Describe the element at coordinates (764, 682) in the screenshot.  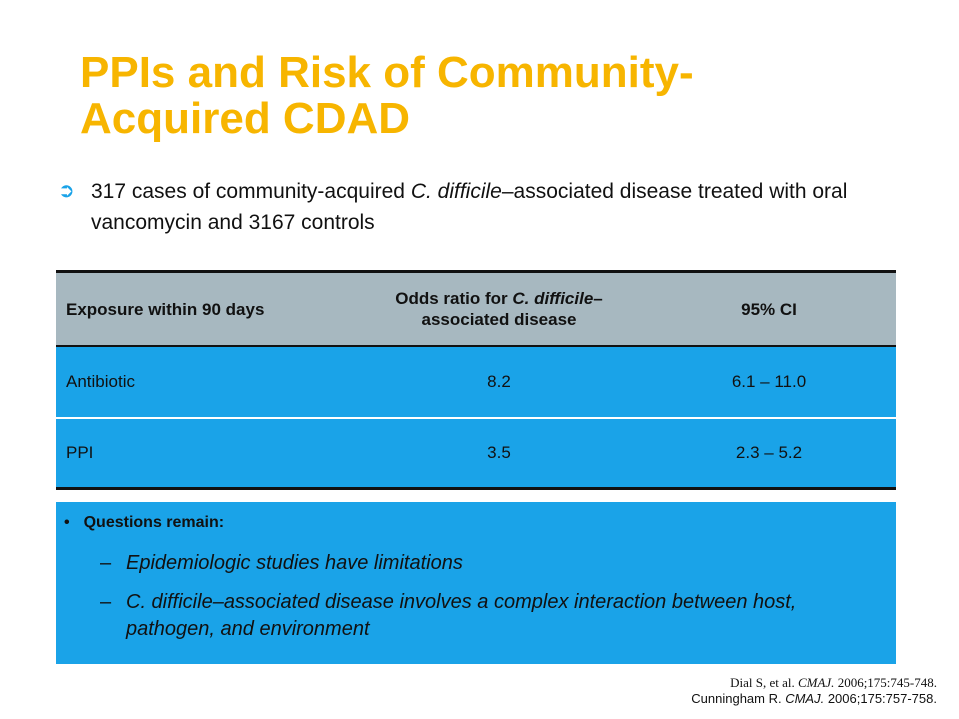
I see `reference-1-authors: Dial S, et al.` at that location.